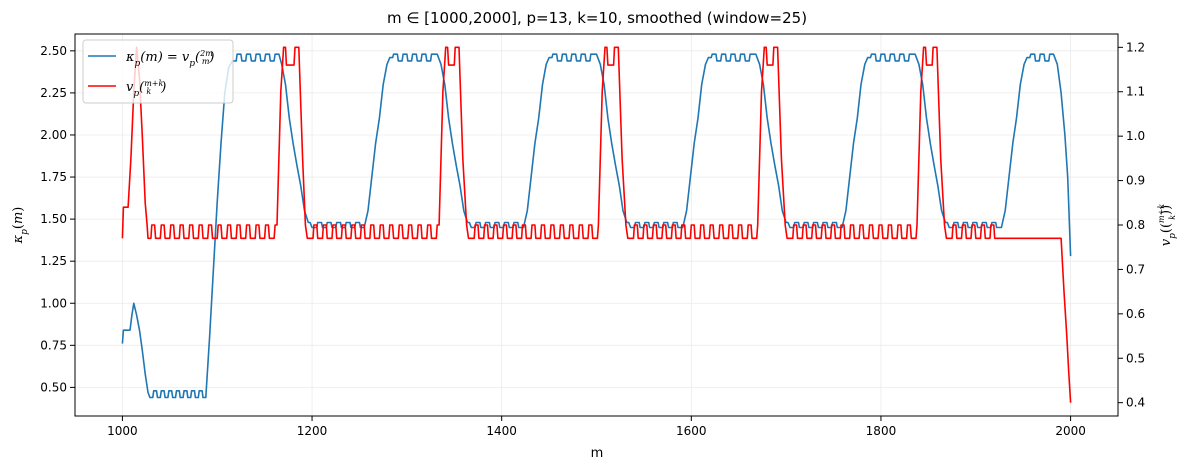  I want to click on left-y-tick-label: 2.25, so click(53, 93).